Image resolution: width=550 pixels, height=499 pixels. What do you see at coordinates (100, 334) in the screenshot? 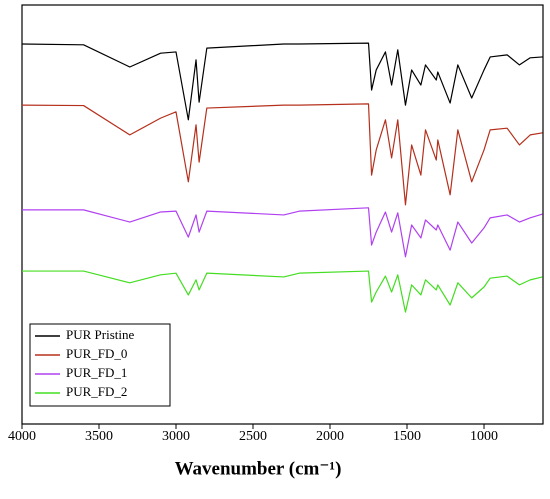
I see `legend-label: PUR Pristine` at bounding box center [100, 334].